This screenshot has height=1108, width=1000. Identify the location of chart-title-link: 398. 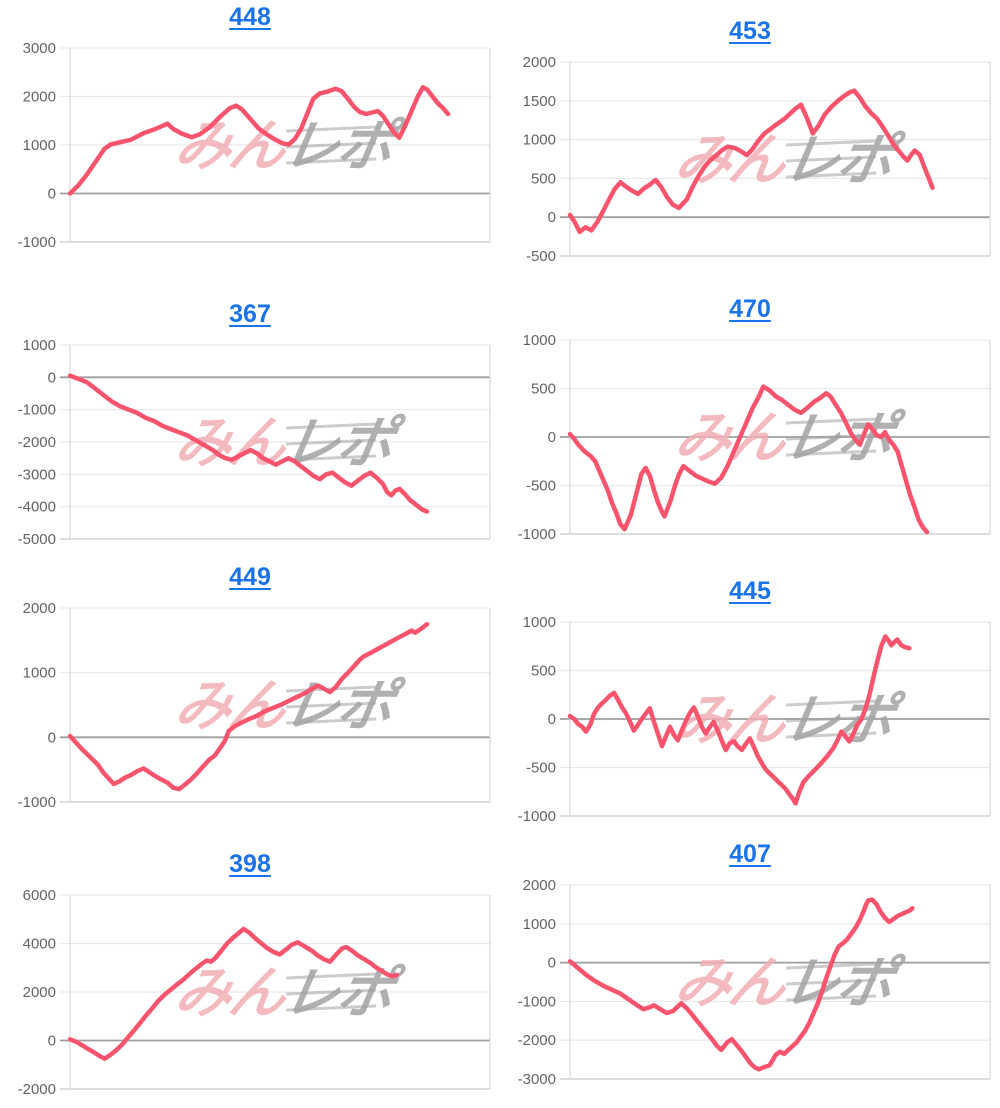
(250, 864).